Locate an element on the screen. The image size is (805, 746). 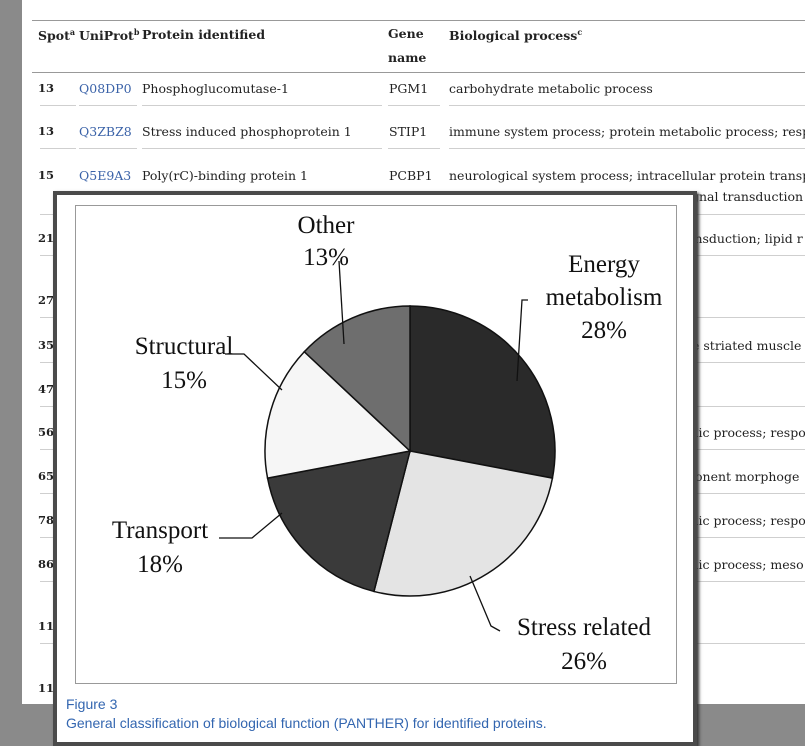
slice-value-label: 18% is located at coordinates (160, 564).